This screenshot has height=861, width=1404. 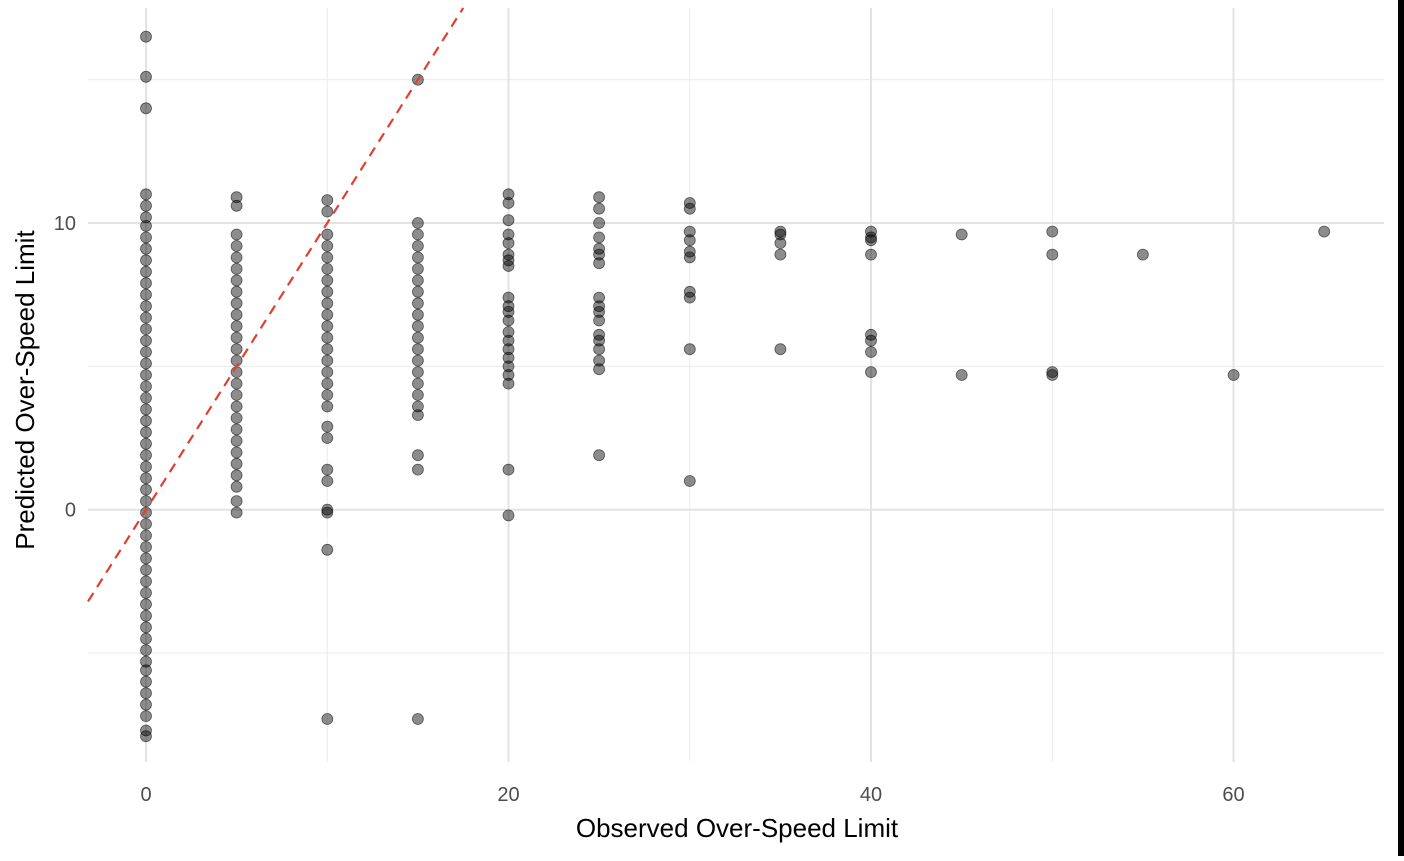 What do you see at coordinates (508, 795) in the screenshot?
I see `x-tick-label: 20` at bounding box center [508, 795].